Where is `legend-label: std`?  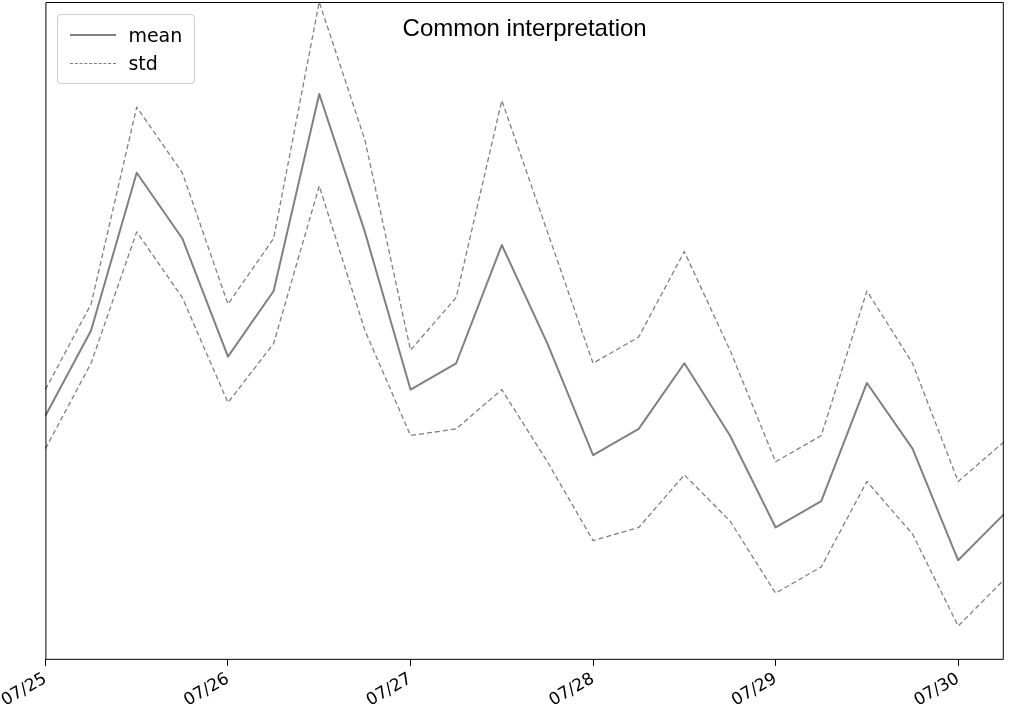 legend-label: std is located at coordinates (143, 63).